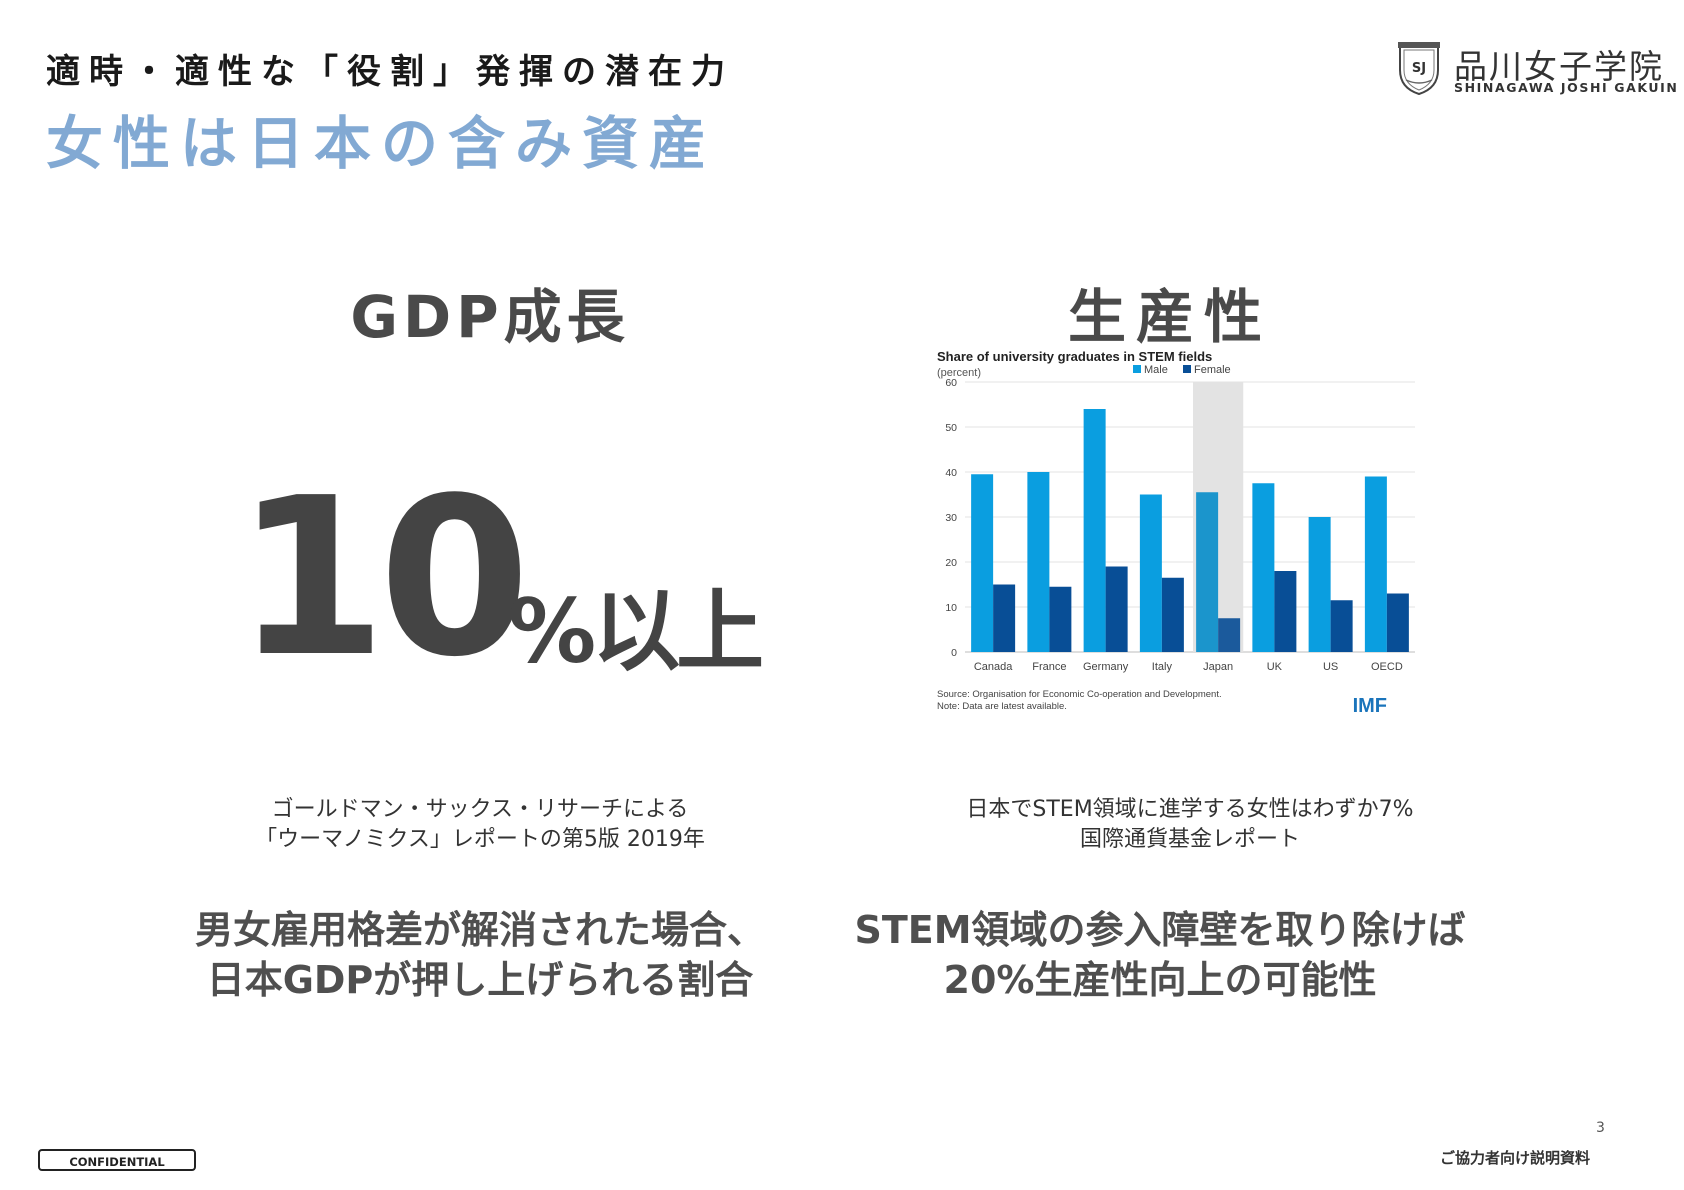  Describe the element at coordinates (1319, 584) in the screenshot. I see `bar-male-us` at that location.